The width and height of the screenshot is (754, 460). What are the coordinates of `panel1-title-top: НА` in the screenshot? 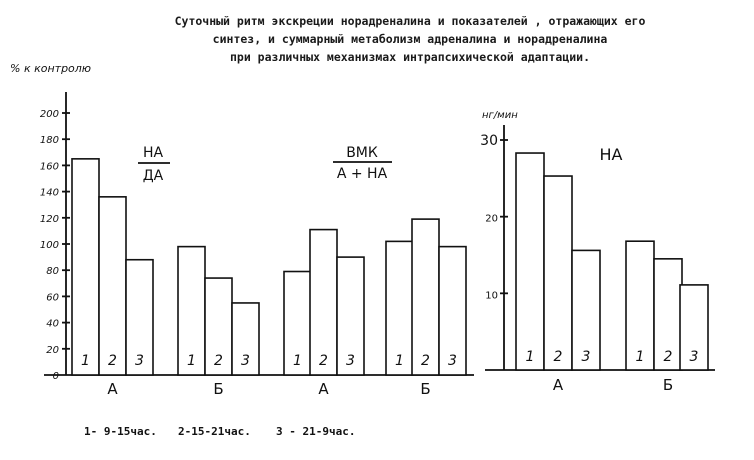 It's located at (153, 153).